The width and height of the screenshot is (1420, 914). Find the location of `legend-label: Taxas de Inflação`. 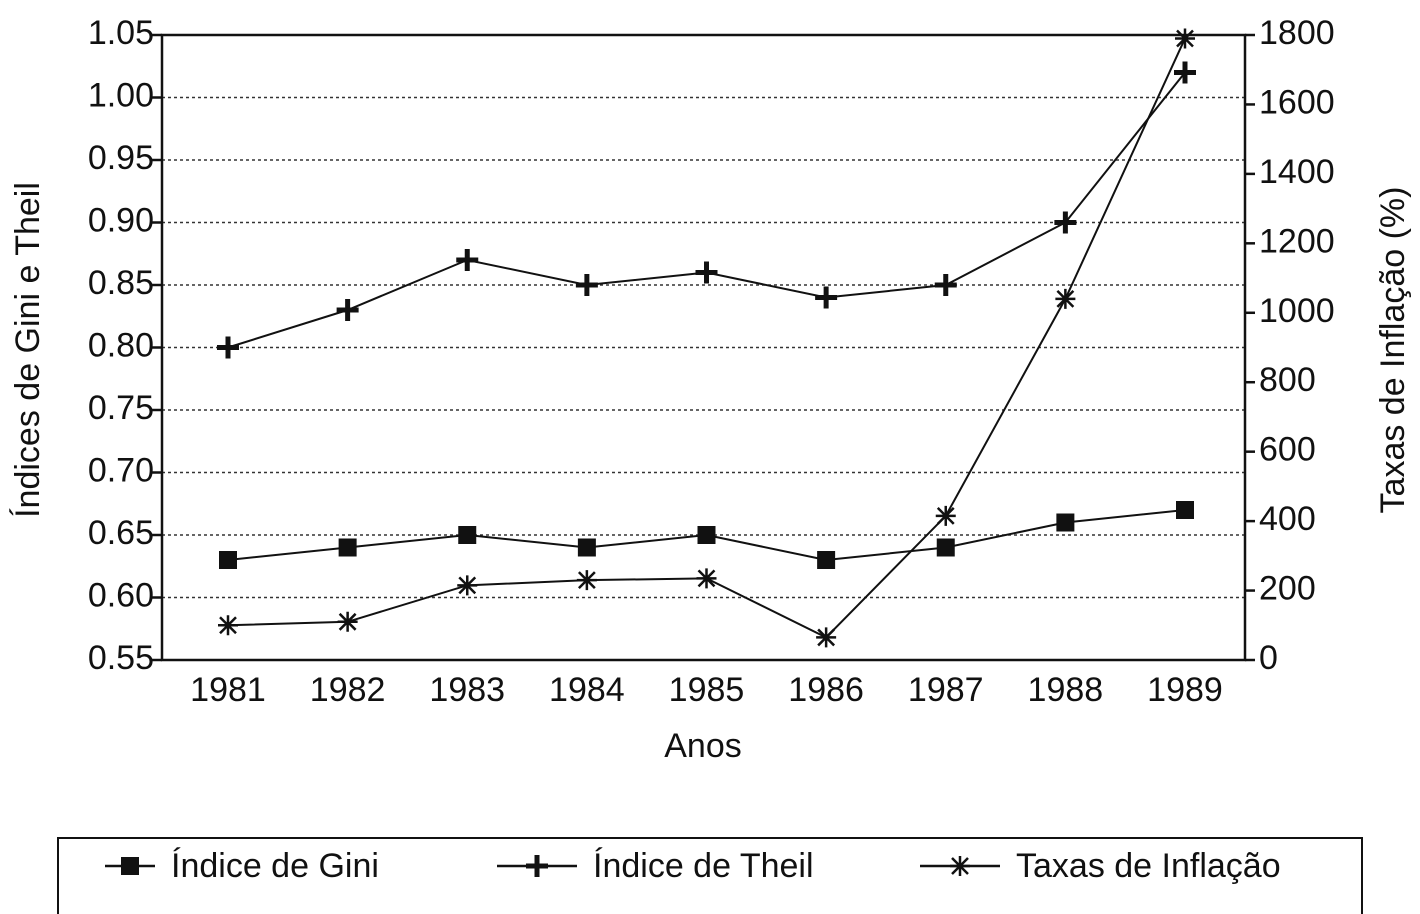

legend-label: Taxas de Inflação is located at coordinates (1148, 866).